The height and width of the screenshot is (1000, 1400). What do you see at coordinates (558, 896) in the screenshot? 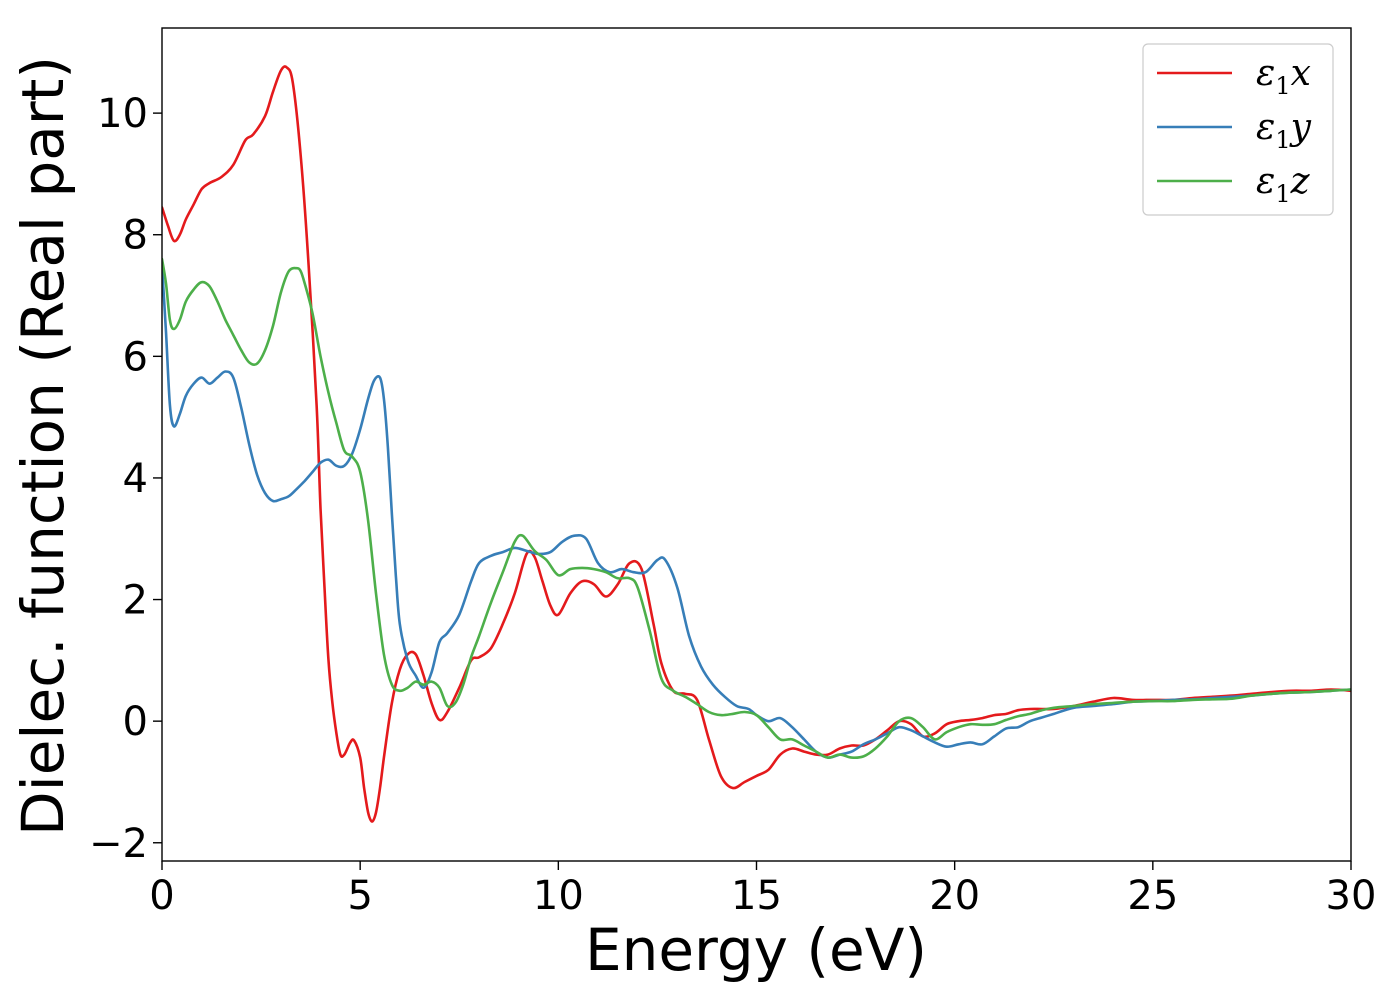
I see `x-tick-label: 10` at bounding box center [558, 896].